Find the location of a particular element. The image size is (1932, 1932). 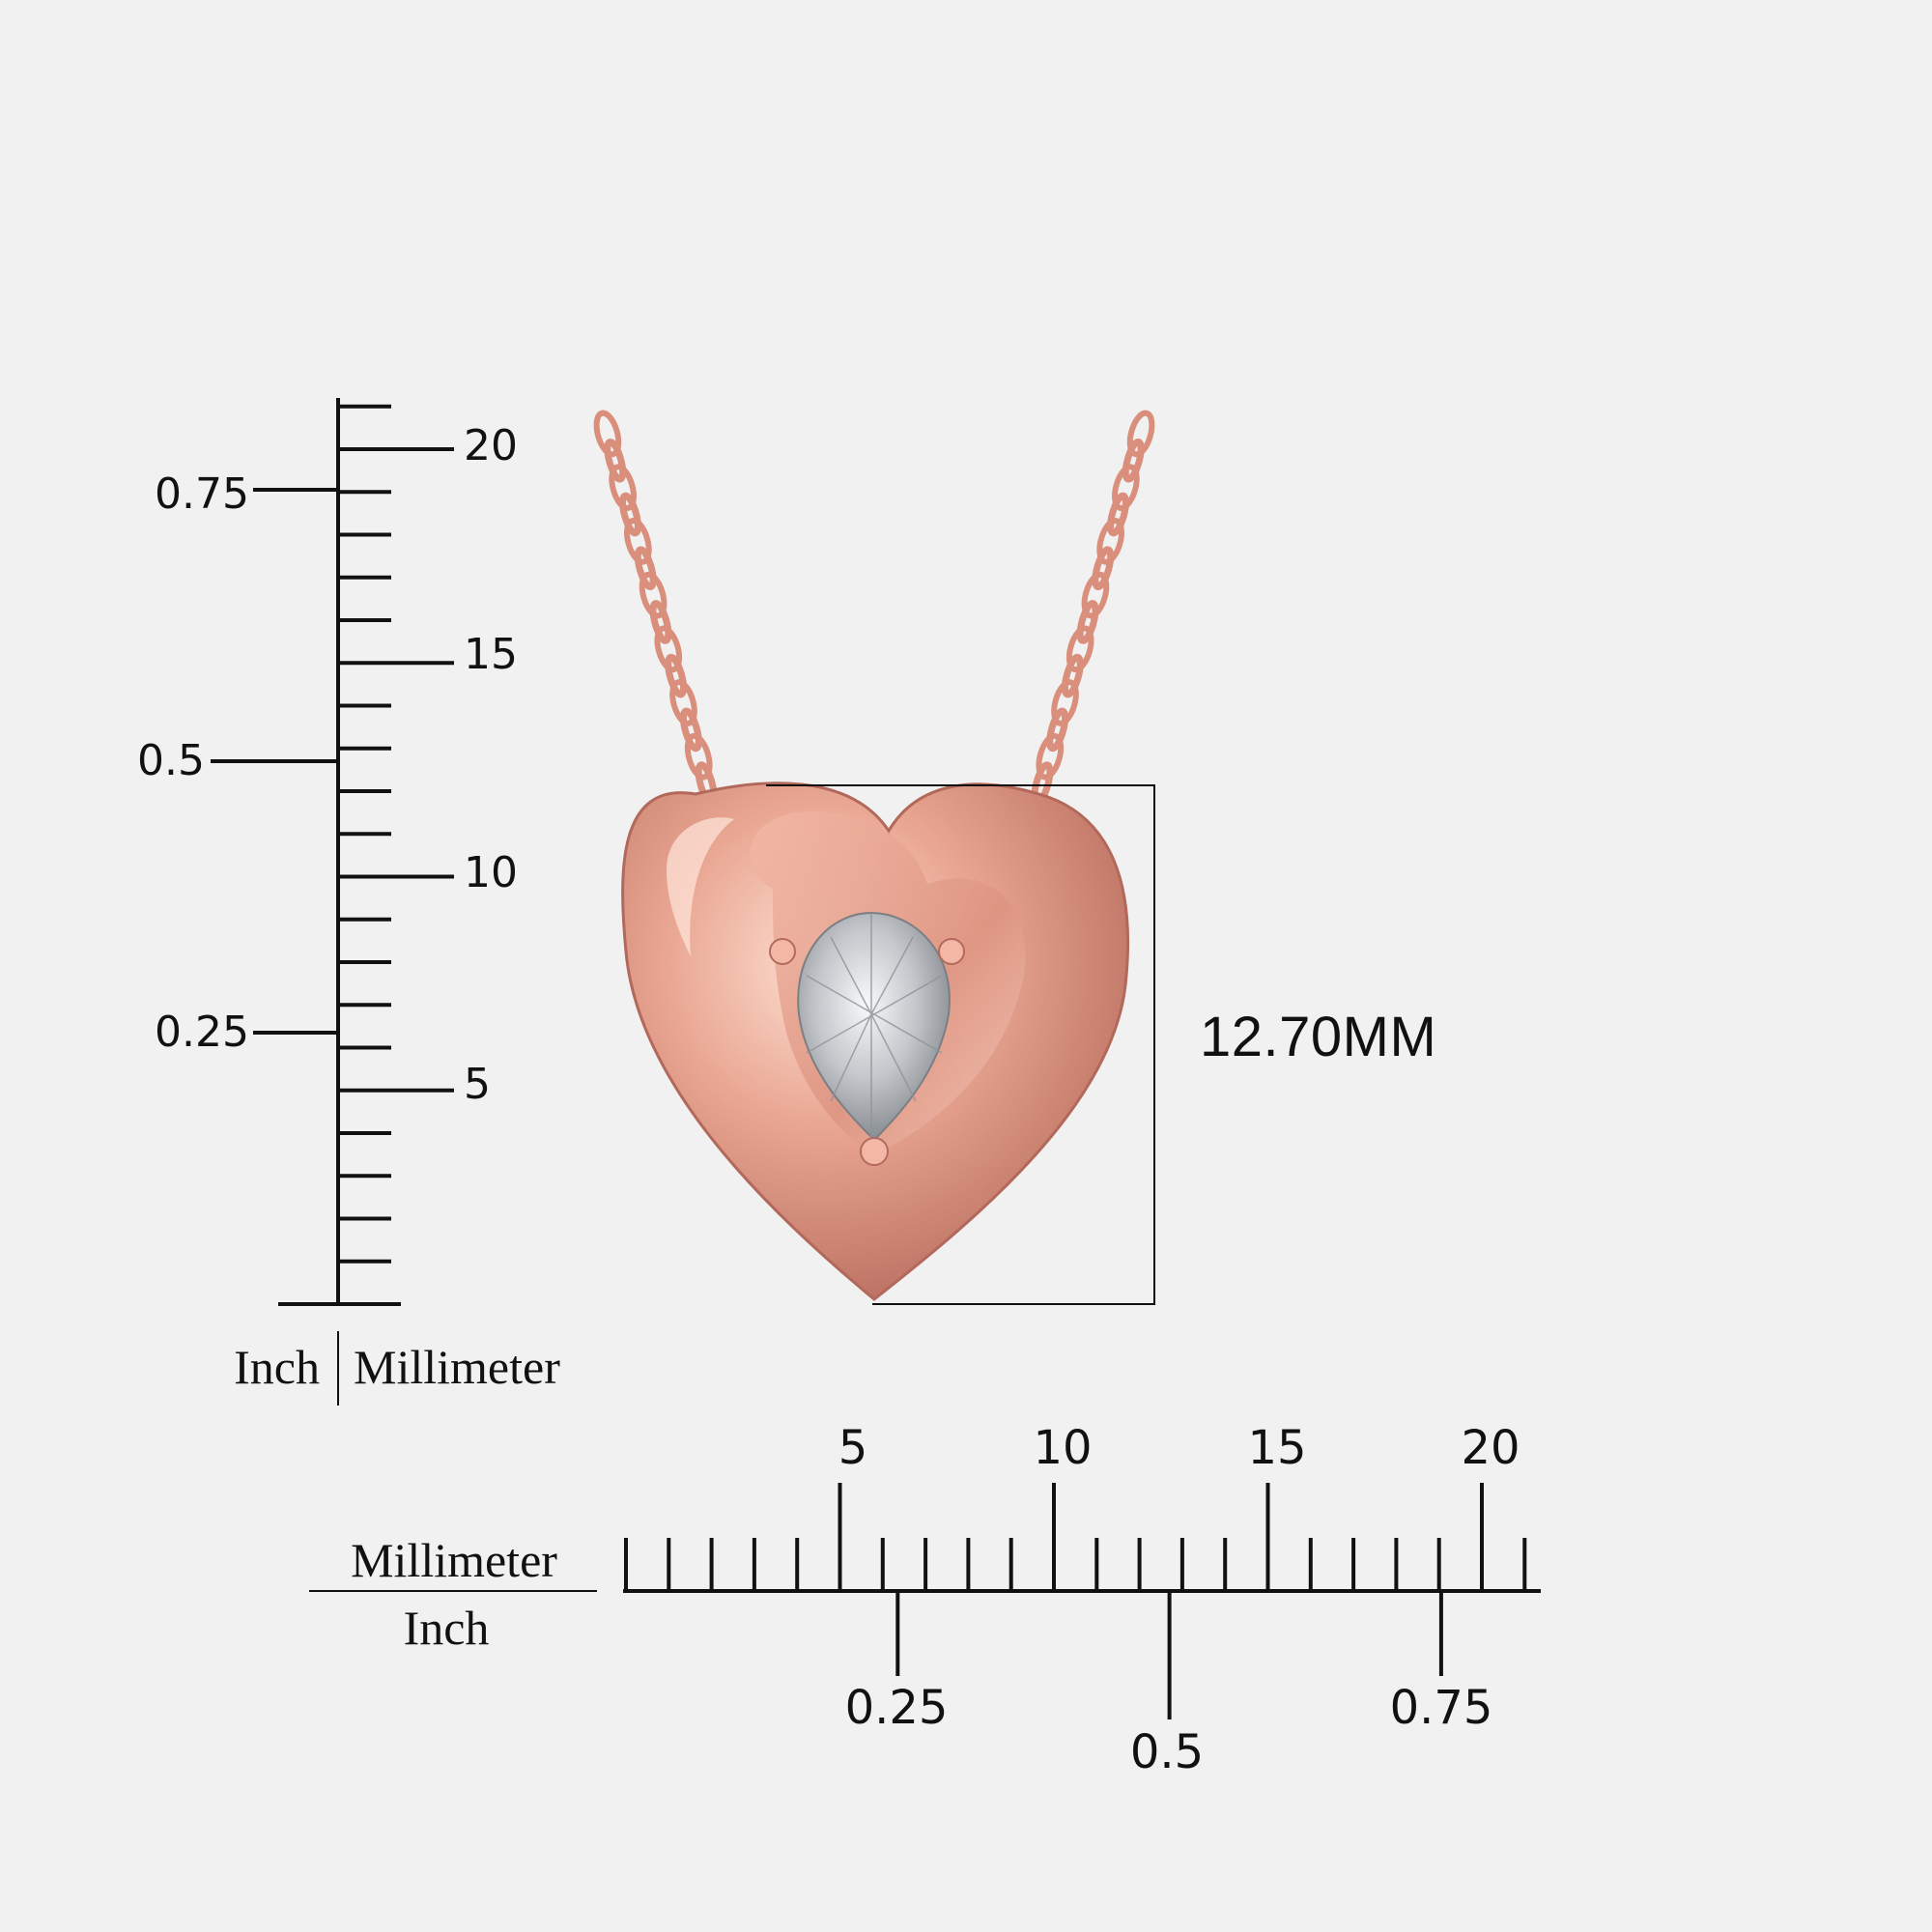

vertical-mm-tick-label-10: 10 is located at coordinates (491, 872).